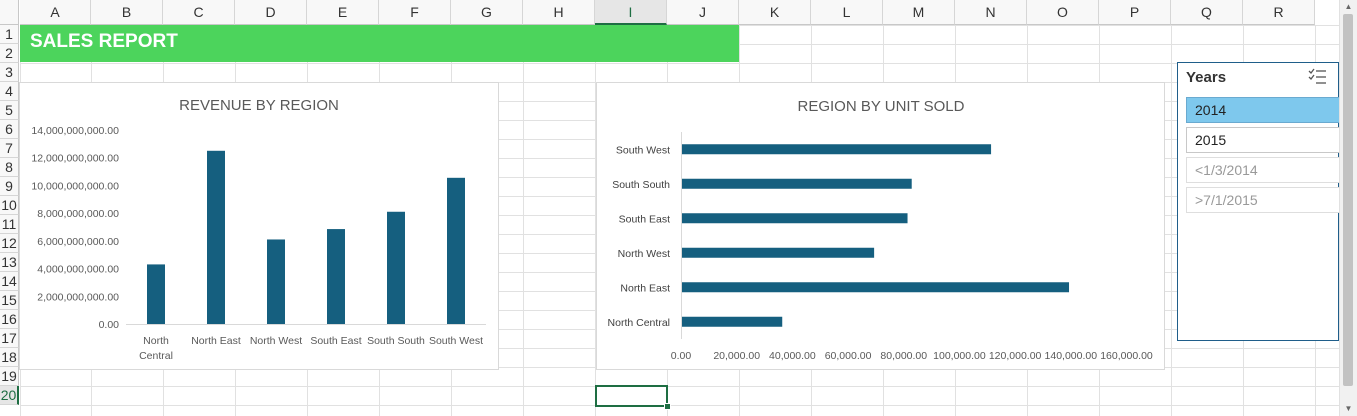 The height and width of the screenshot is (416, 1357). What do you see at coordinates (1135, 12) in the screenshot?
I see `column-header-P: P` at bounding box center [1135, 12].